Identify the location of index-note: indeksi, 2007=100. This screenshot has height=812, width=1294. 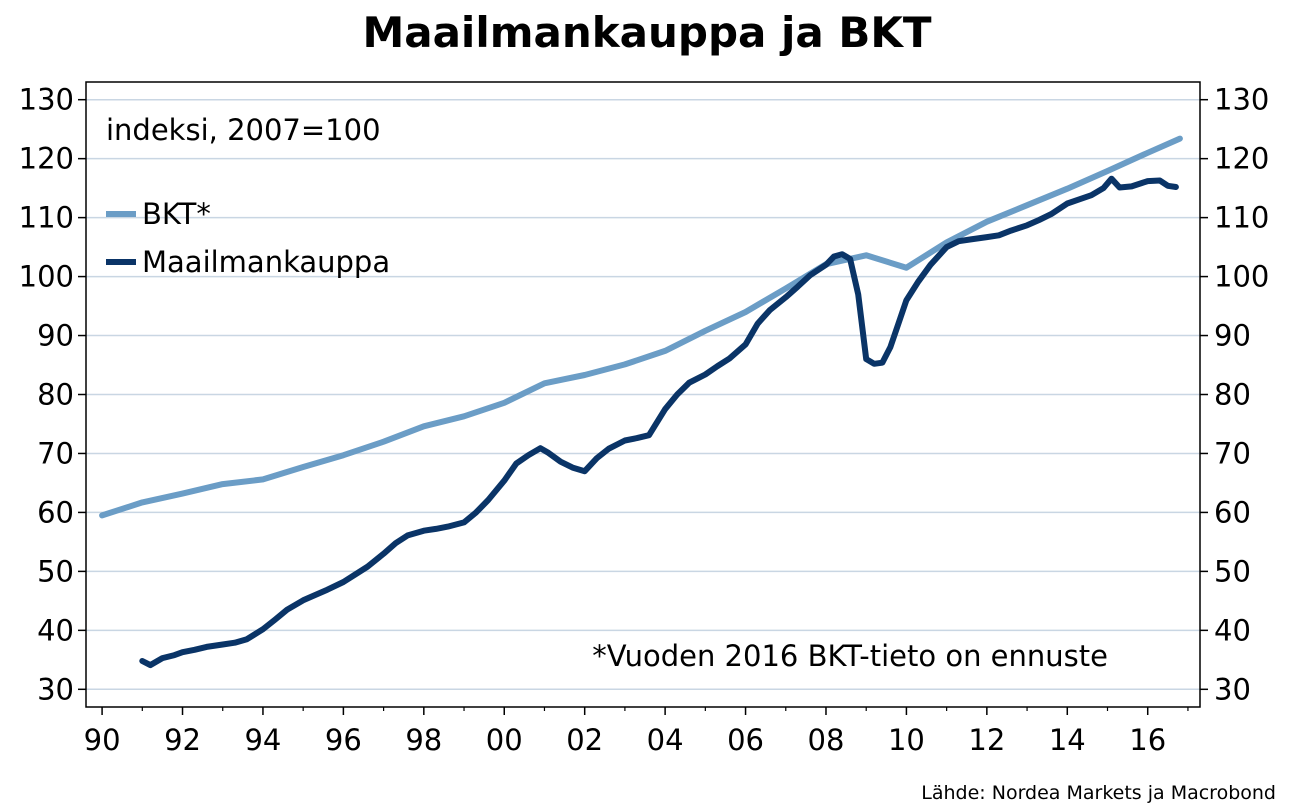
(243, 130).